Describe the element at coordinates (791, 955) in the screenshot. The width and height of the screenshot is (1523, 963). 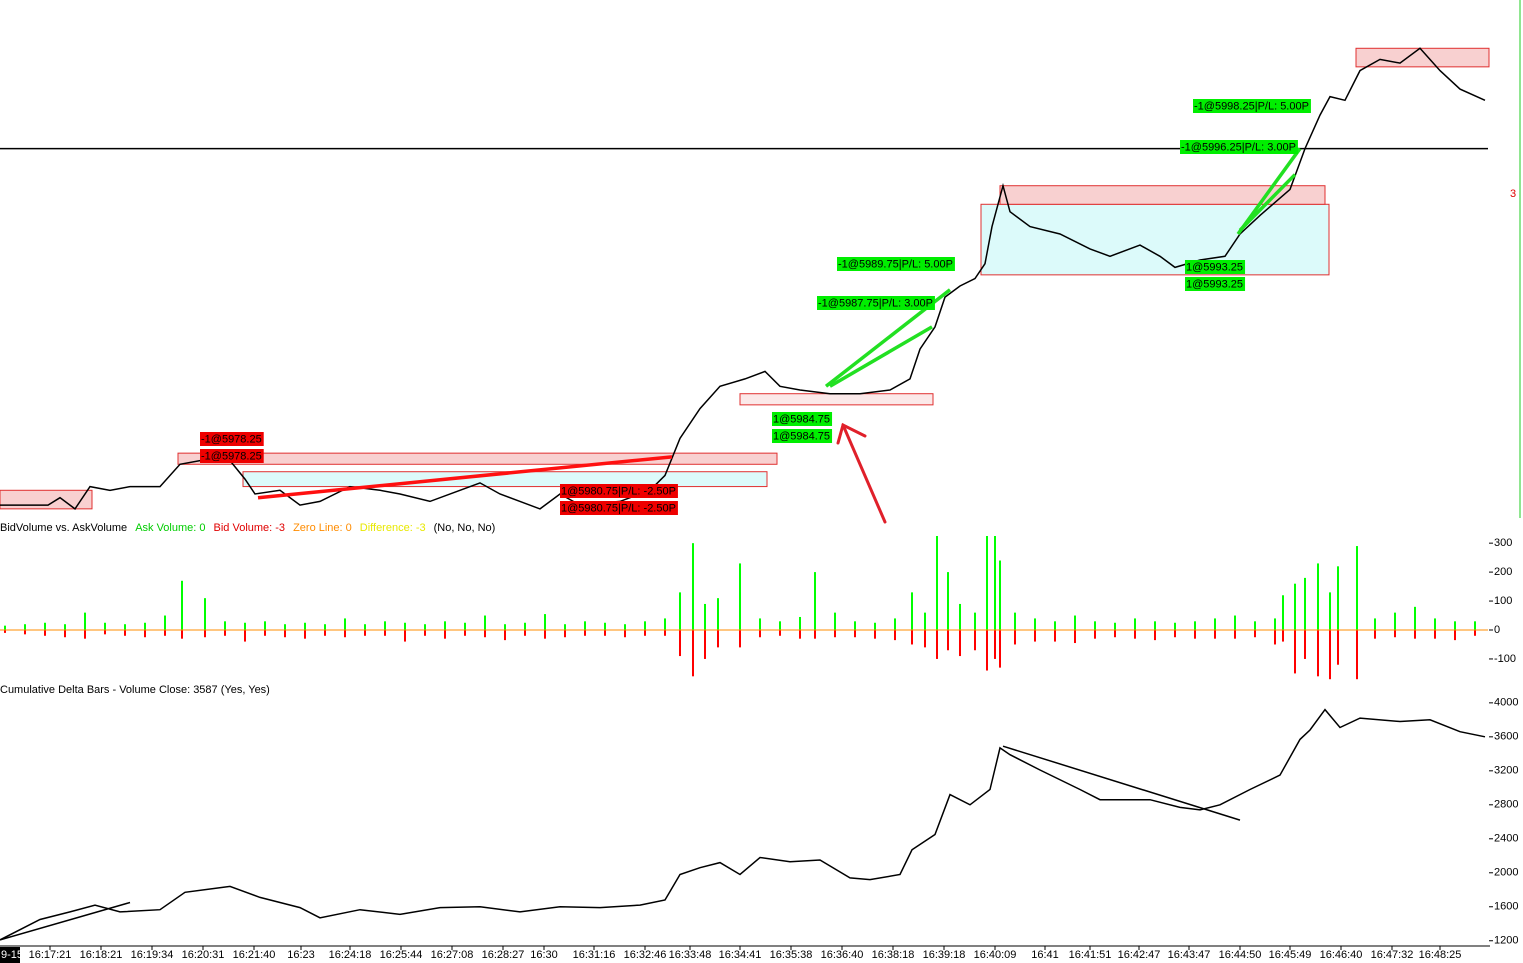
I see `x-tick-label: 16:35:38` at that location.